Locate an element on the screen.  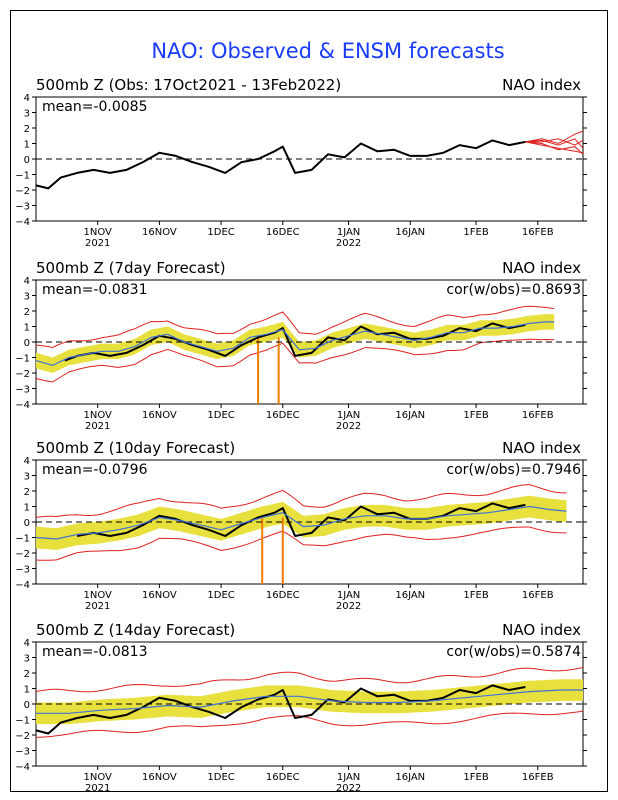
correlation-label: cor(w/obs)=0.5874 is located at coordinates (513, 652).